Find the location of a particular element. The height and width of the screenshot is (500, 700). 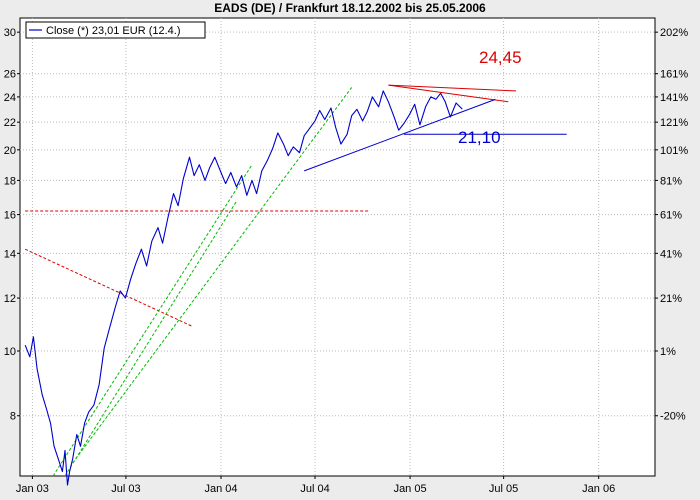

x-tick-label: Jan 04 is located at coordinates (220, 489).